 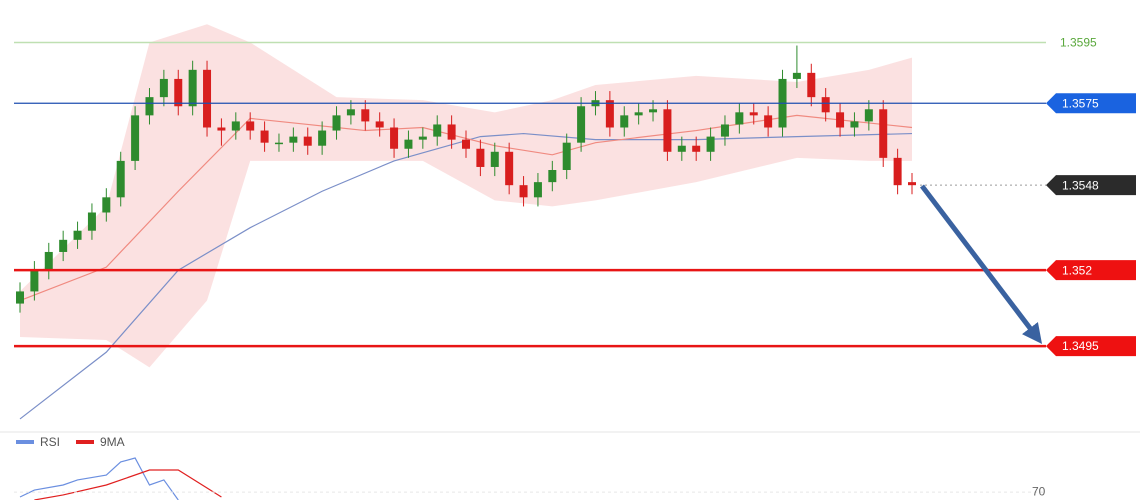 I want to click on forecast-arrow, so click(x=981, y=264).